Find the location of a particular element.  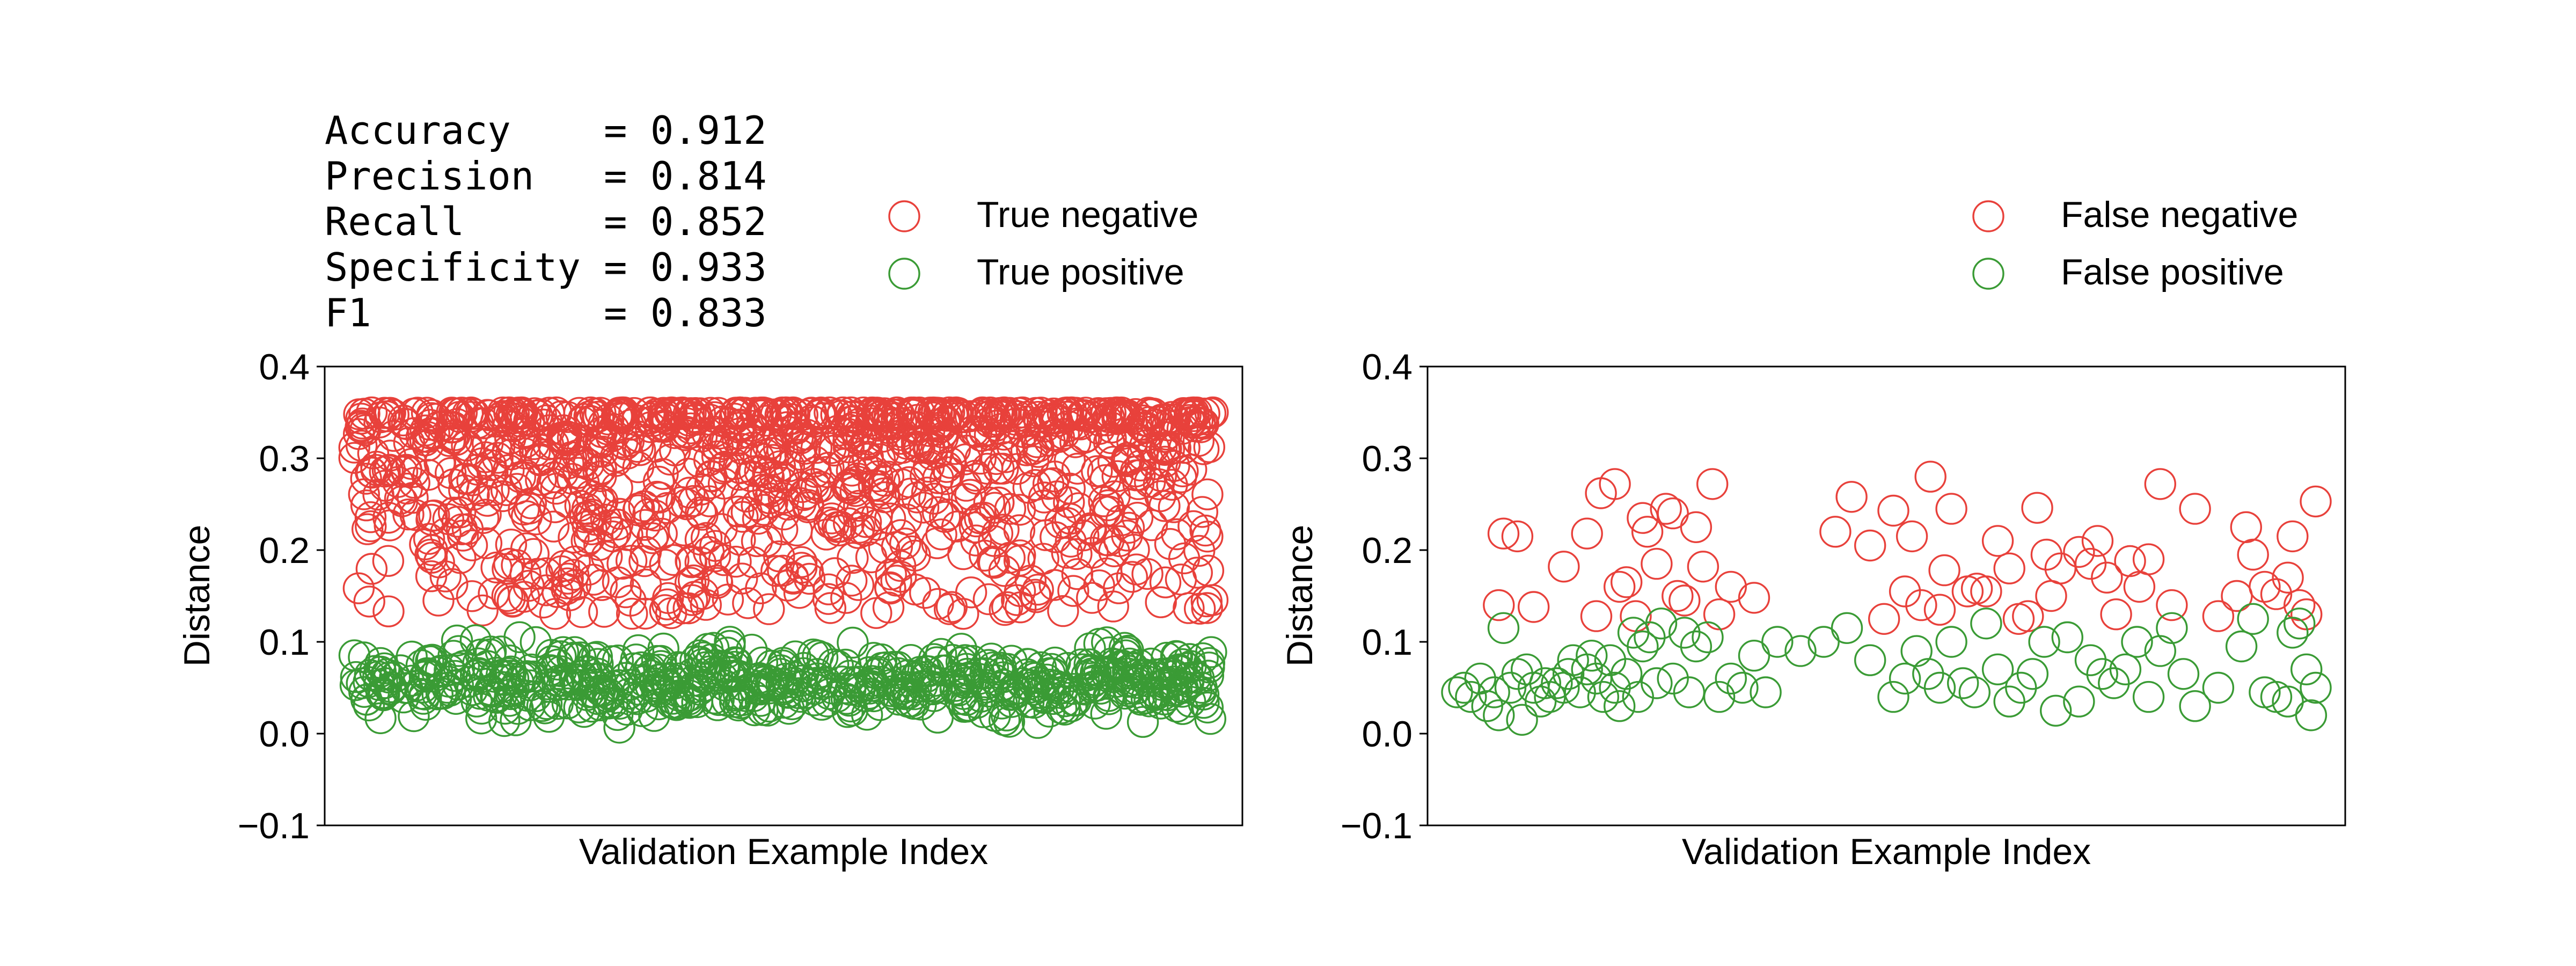

legend-marker-false-positive is located at coordinates (1988, 274).